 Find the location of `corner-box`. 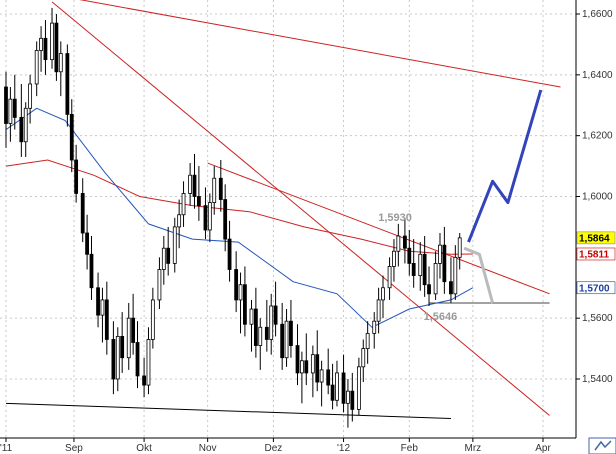

corner-box is located at coordinates (602, 445).